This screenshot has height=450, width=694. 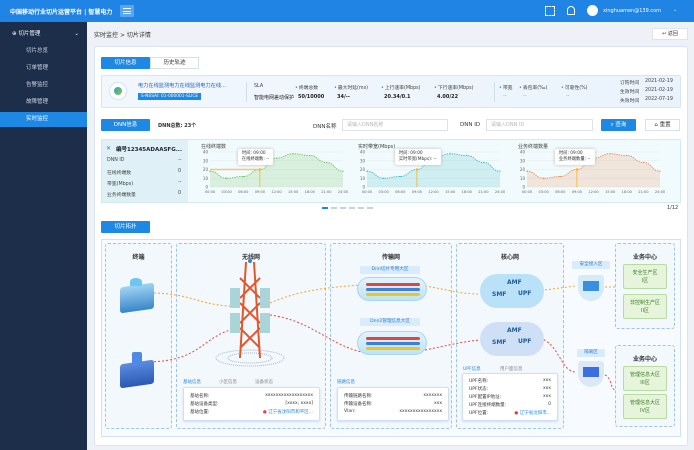 I want to click on expiry-time-value: 2022-07-19, so click(x=659, y=99).